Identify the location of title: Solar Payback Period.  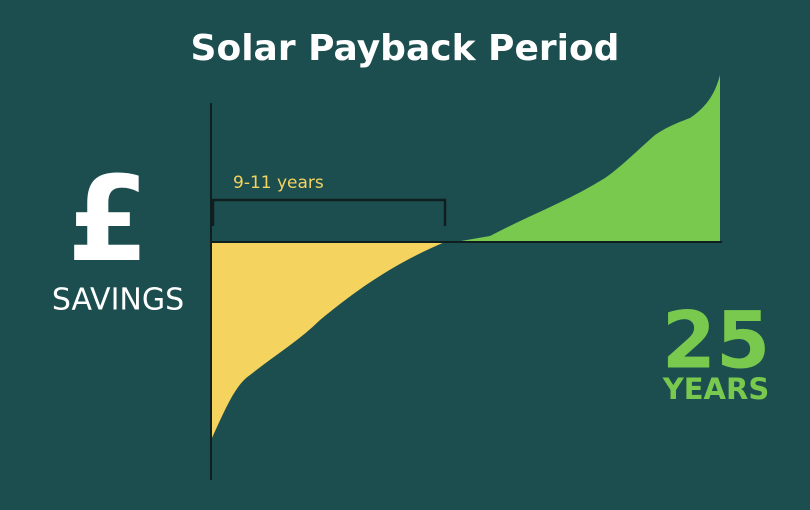
(405, 48).